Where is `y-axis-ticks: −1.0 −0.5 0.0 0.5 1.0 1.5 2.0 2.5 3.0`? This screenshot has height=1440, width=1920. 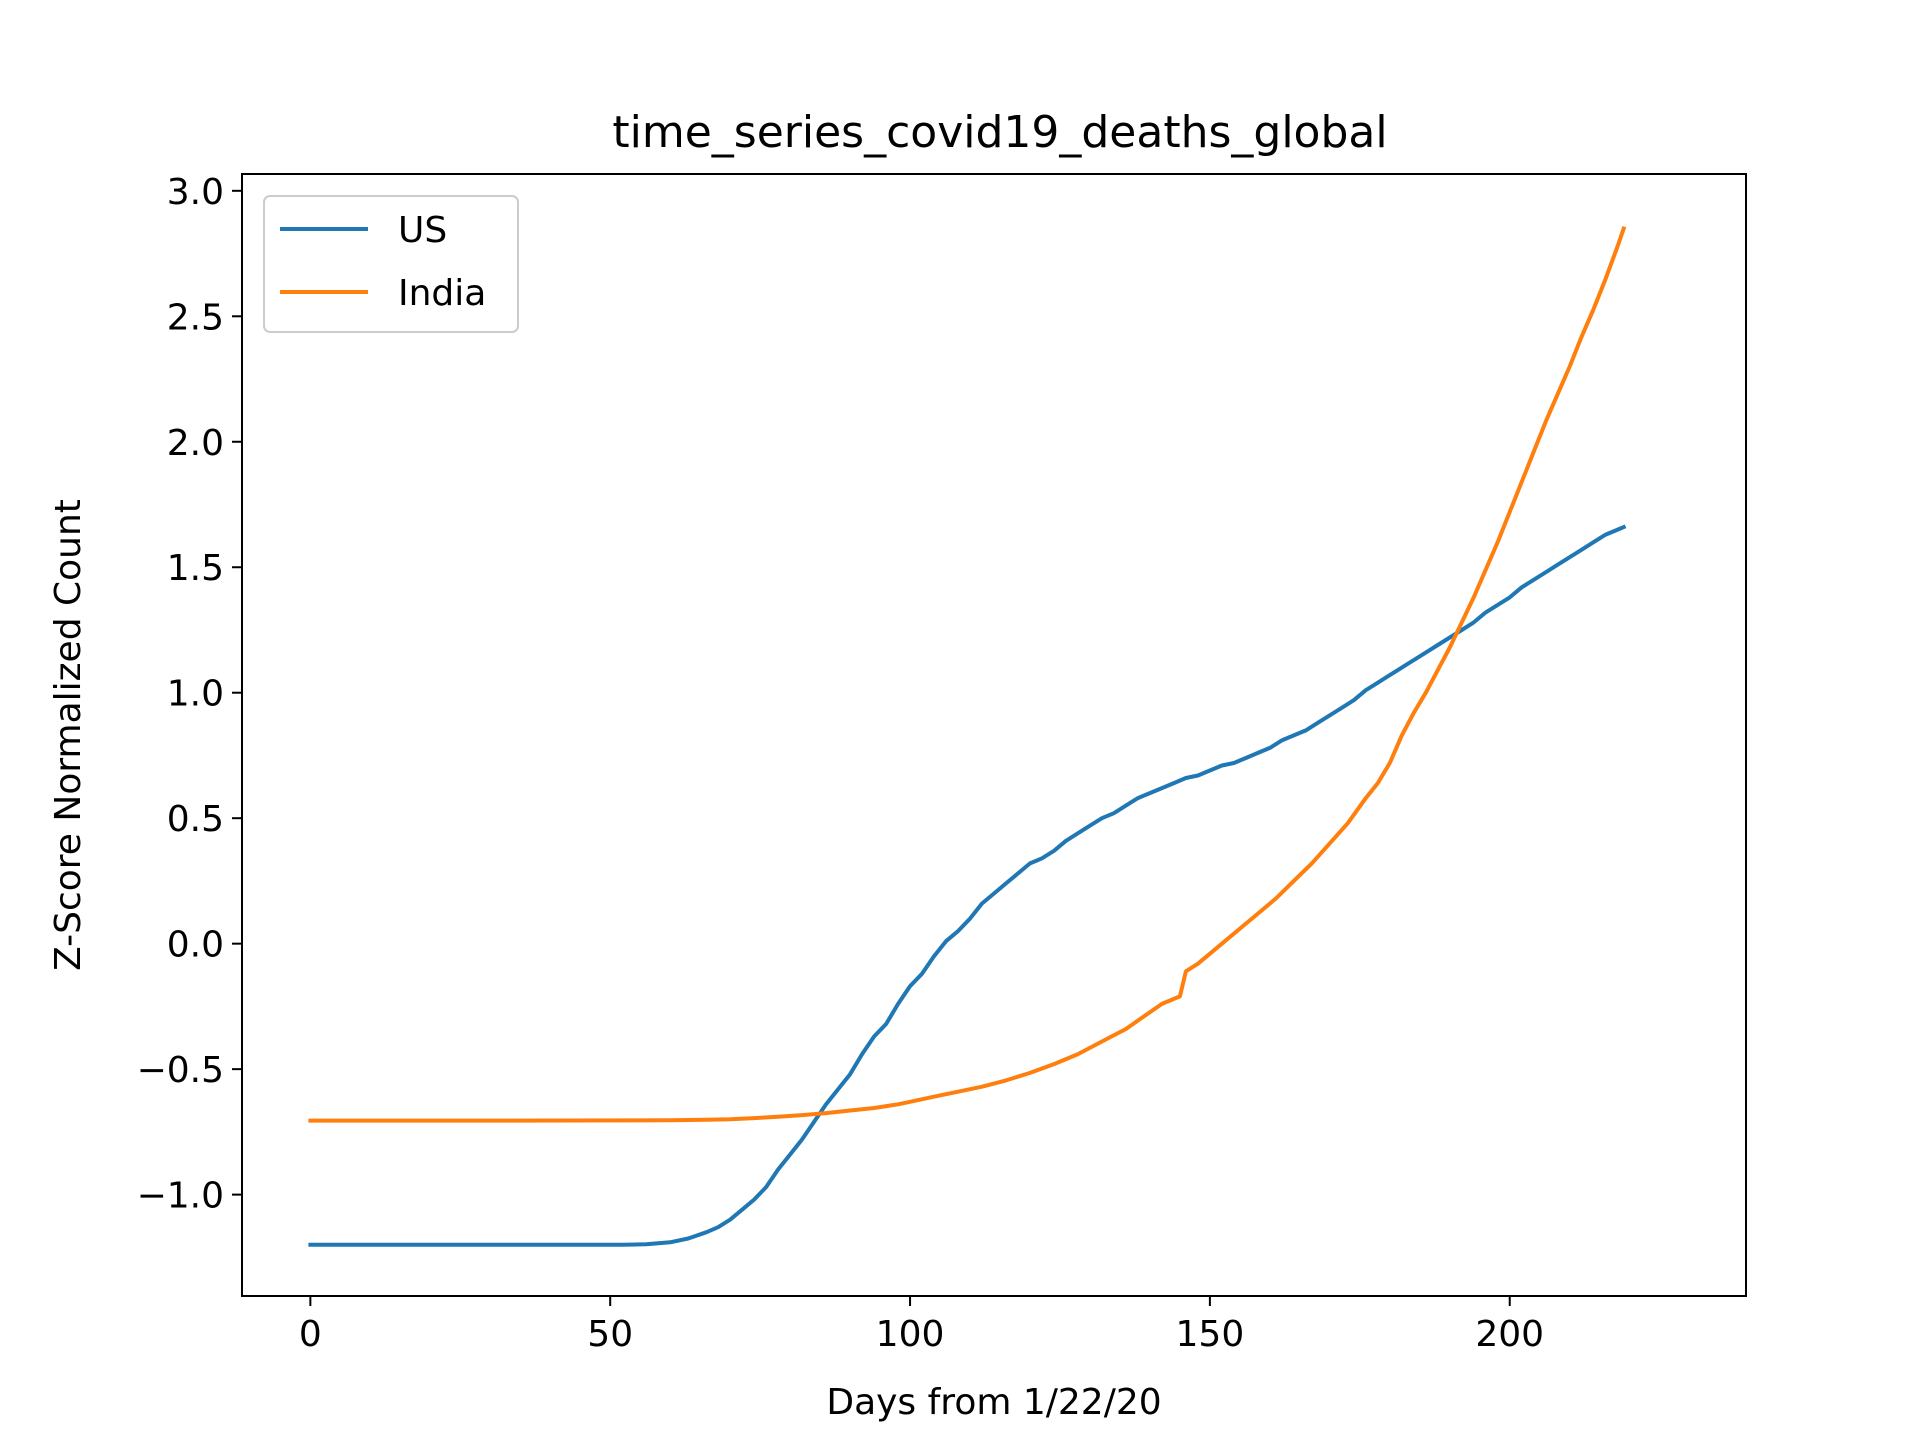
y-axis-ticks: −1.0 −0.5 0.0 0.5 1.0 1.5 2.0 2.5 3.0 is located at coordinates (189, 694).